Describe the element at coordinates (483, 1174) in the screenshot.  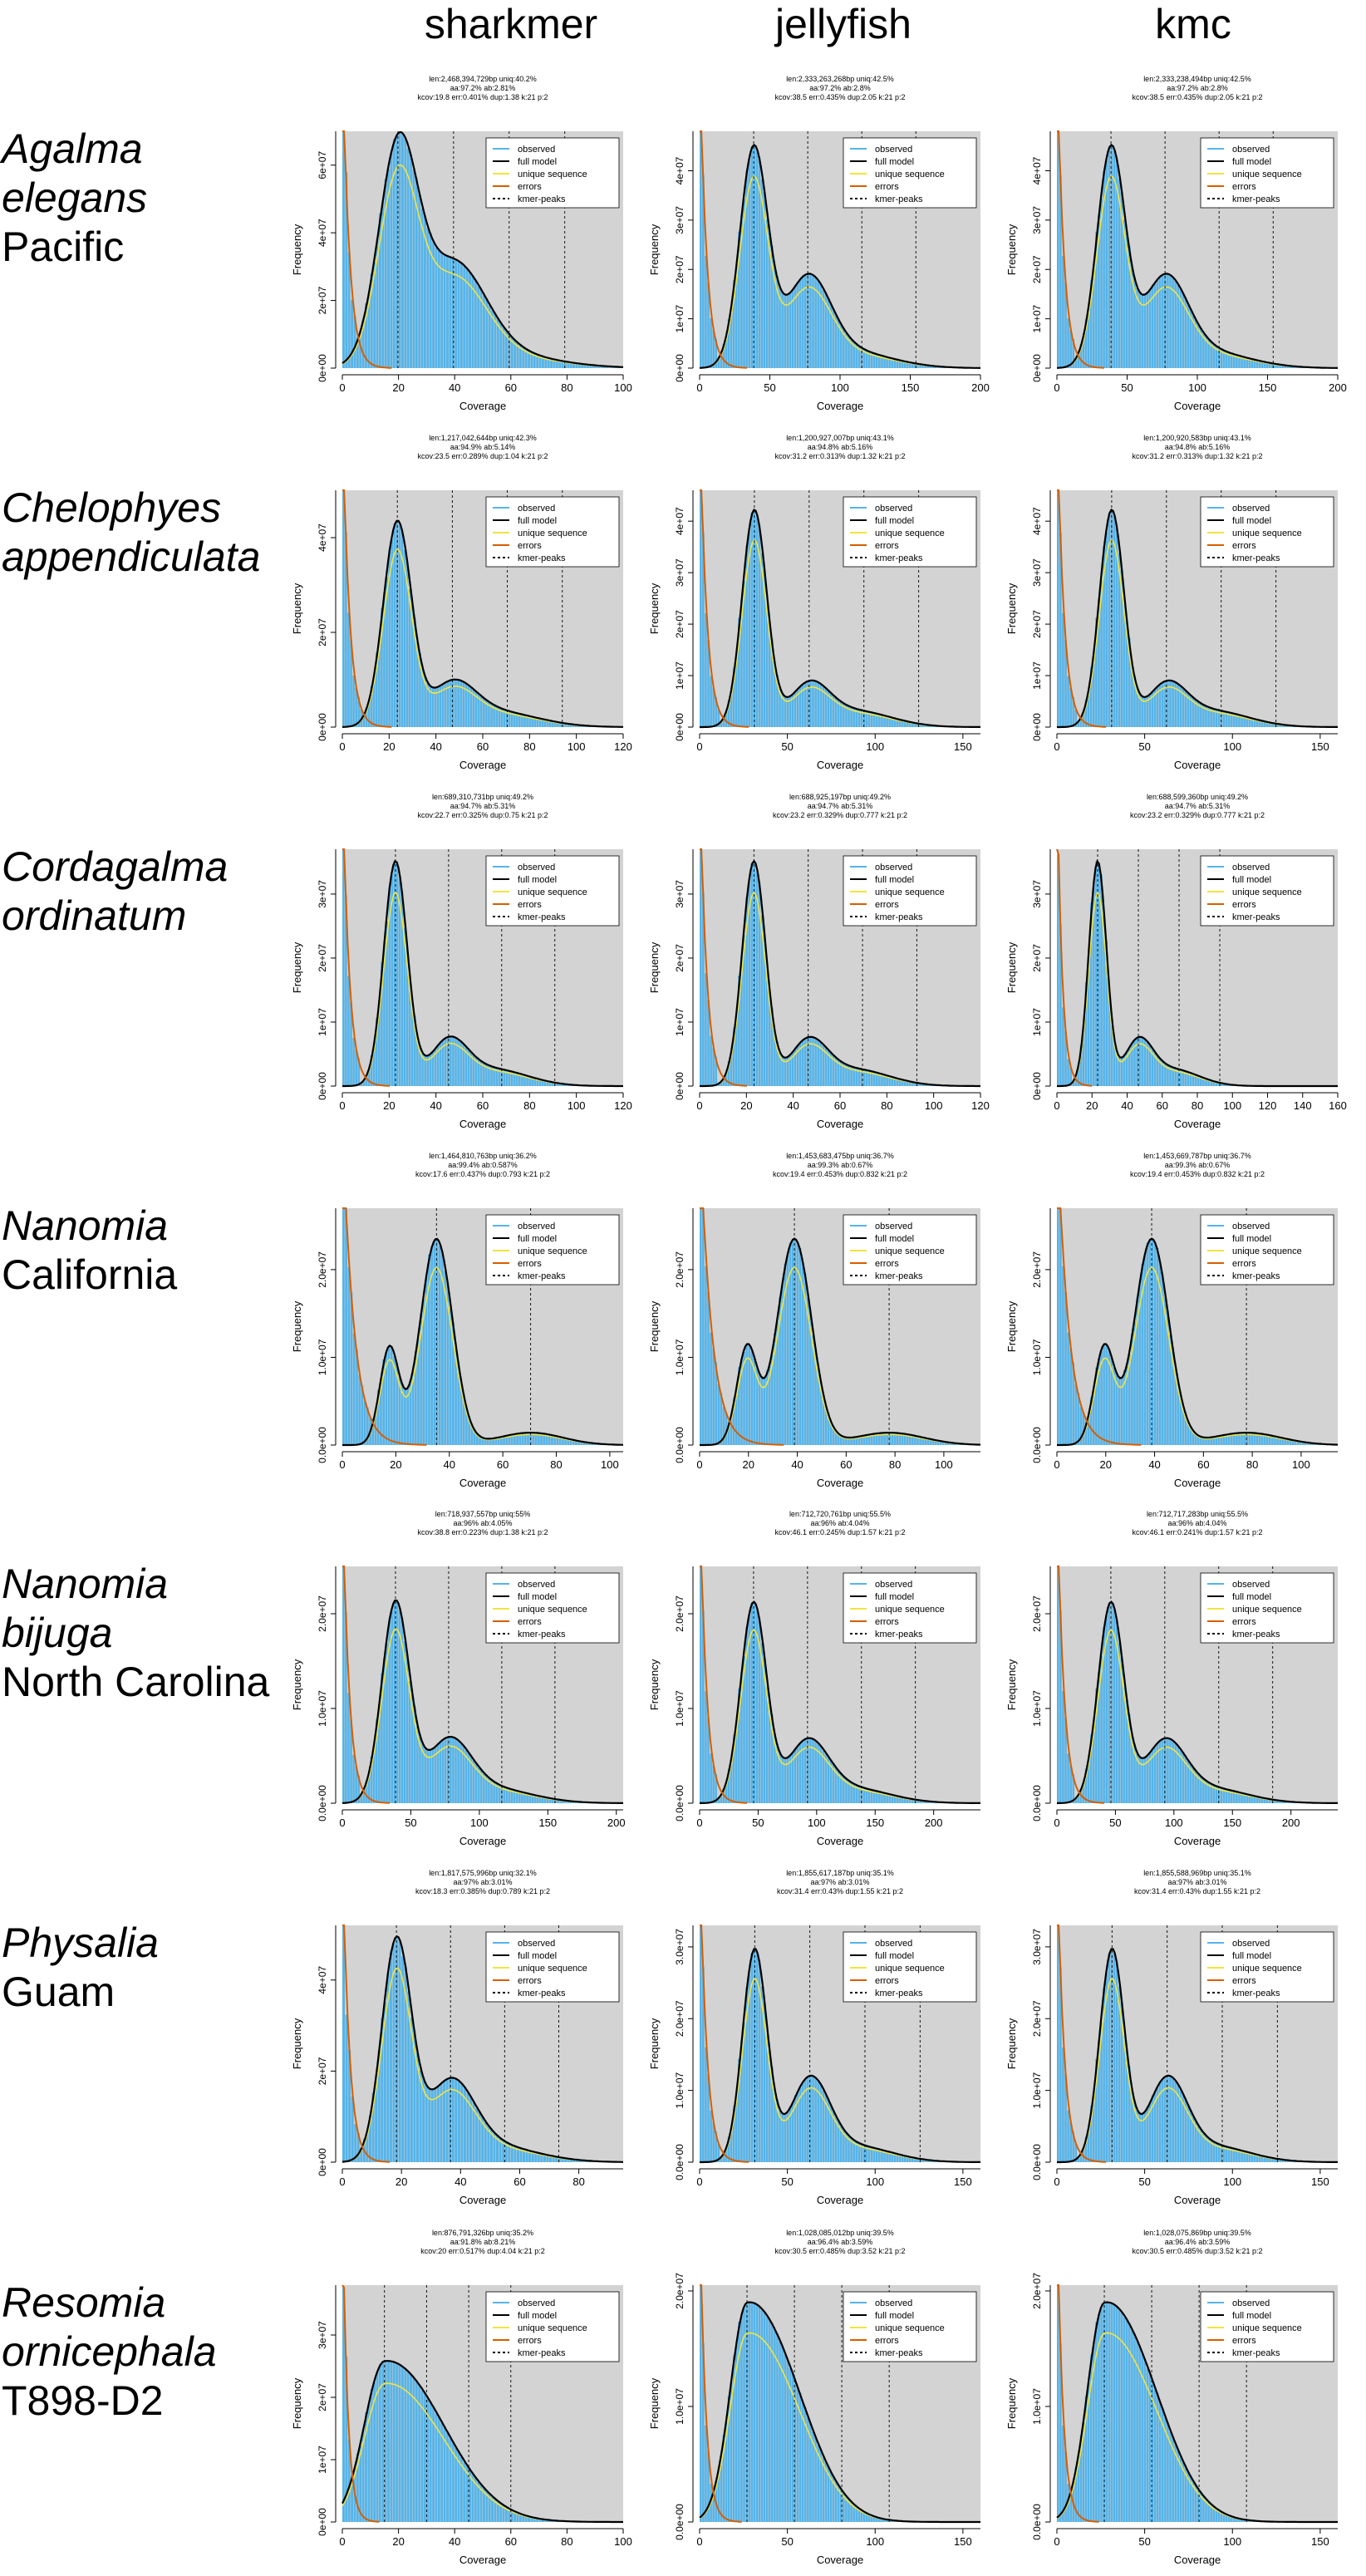
I see `plot-stats-line: kcov:17.6 err:0.437% dup:0.793 k:21 p:2` at that location.